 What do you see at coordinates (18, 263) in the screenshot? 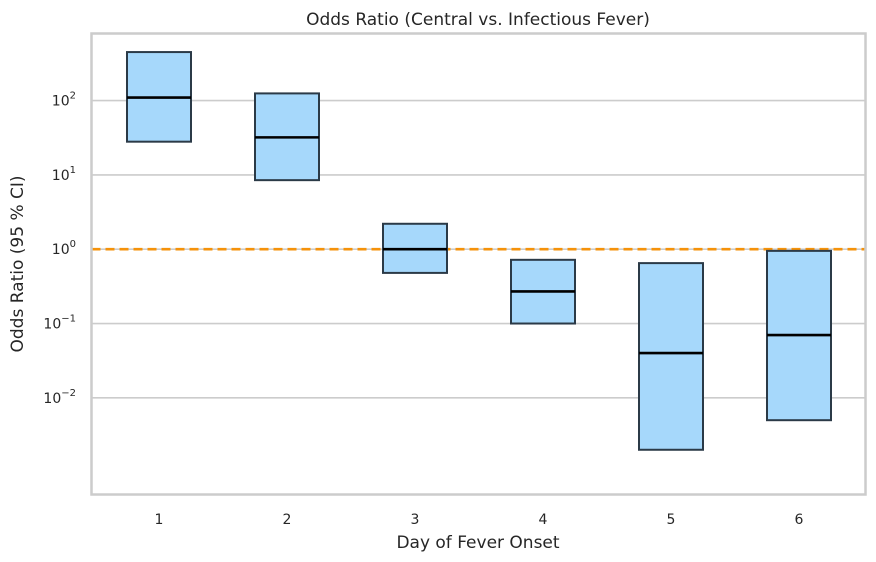
I see `y-axis-label: Odds Ratio (95 % CI)` at bounding box center [18, 263].